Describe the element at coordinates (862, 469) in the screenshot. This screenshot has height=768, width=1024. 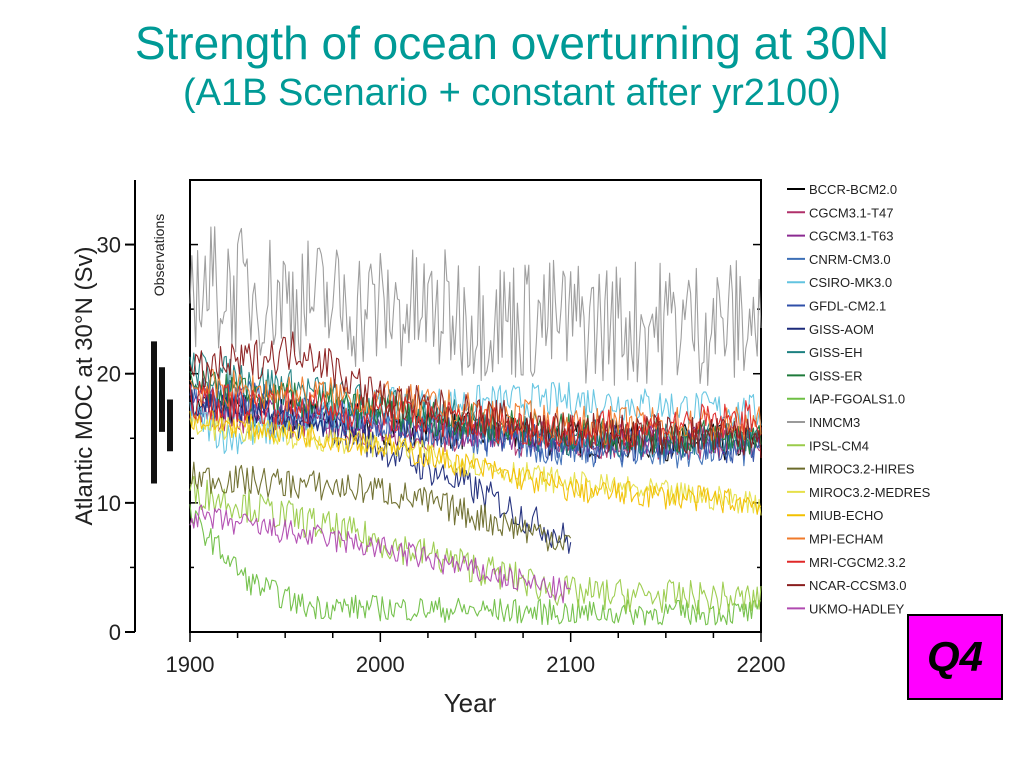
I see `legend-label-12: MIROC3.2-HIRES` at that location.